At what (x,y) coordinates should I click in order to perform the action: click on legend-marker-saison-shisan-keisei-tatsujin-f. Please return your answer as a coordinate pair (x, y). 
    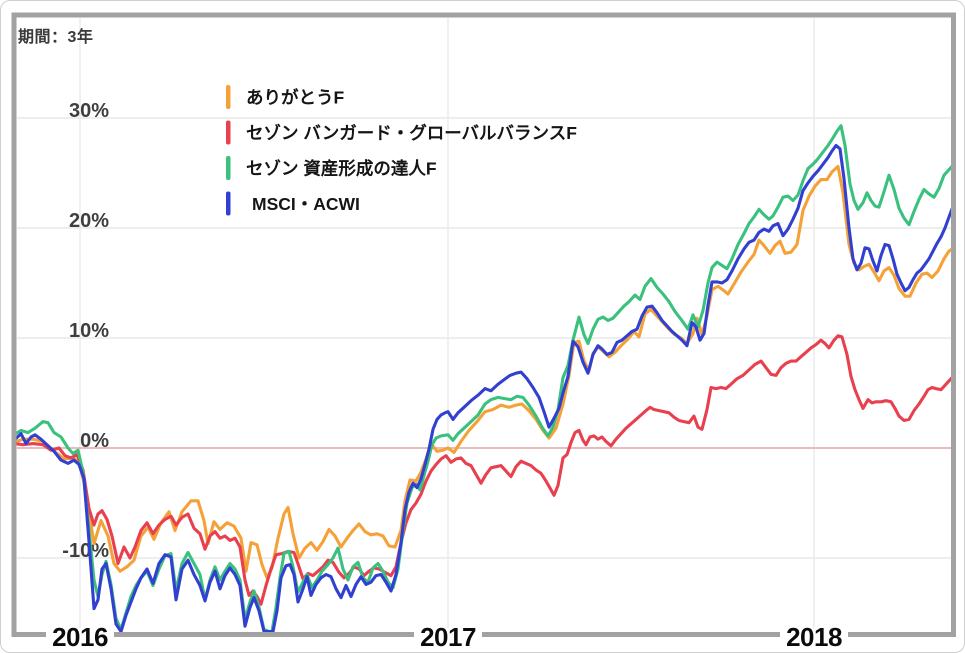
    Looking at the image, I should click on (228, 168).